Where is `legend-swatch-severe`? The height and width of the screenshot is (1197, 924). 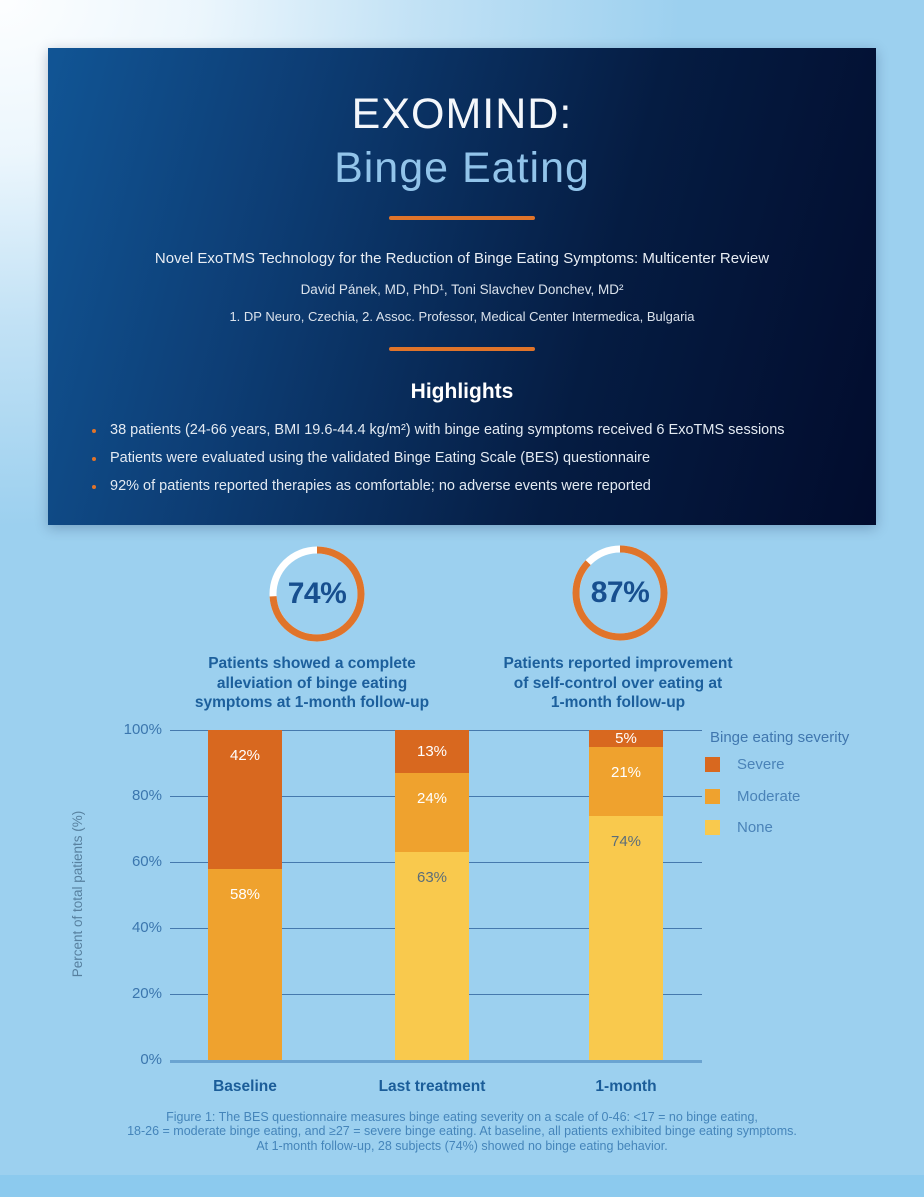
legend-swatch-severe is located at coordinates (712, 764).